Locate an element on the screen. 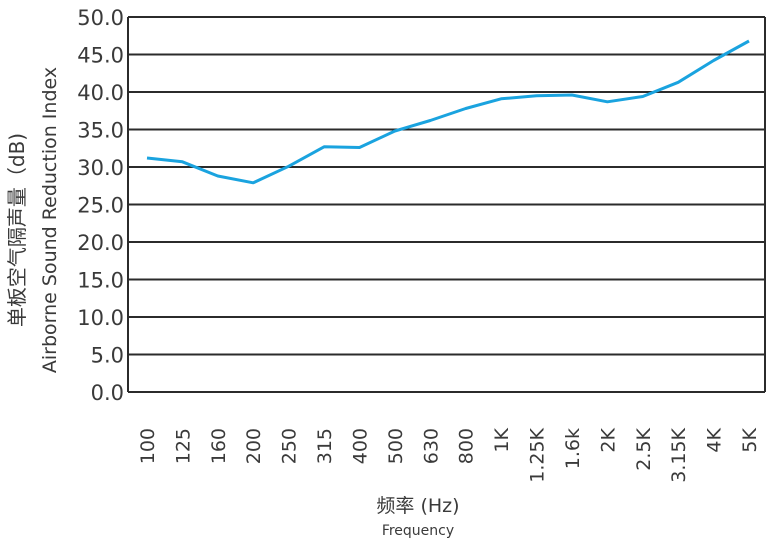 This screenshot has width=767, height=540. y-tick-label: 35.0 is located at coordinates (100, 131).